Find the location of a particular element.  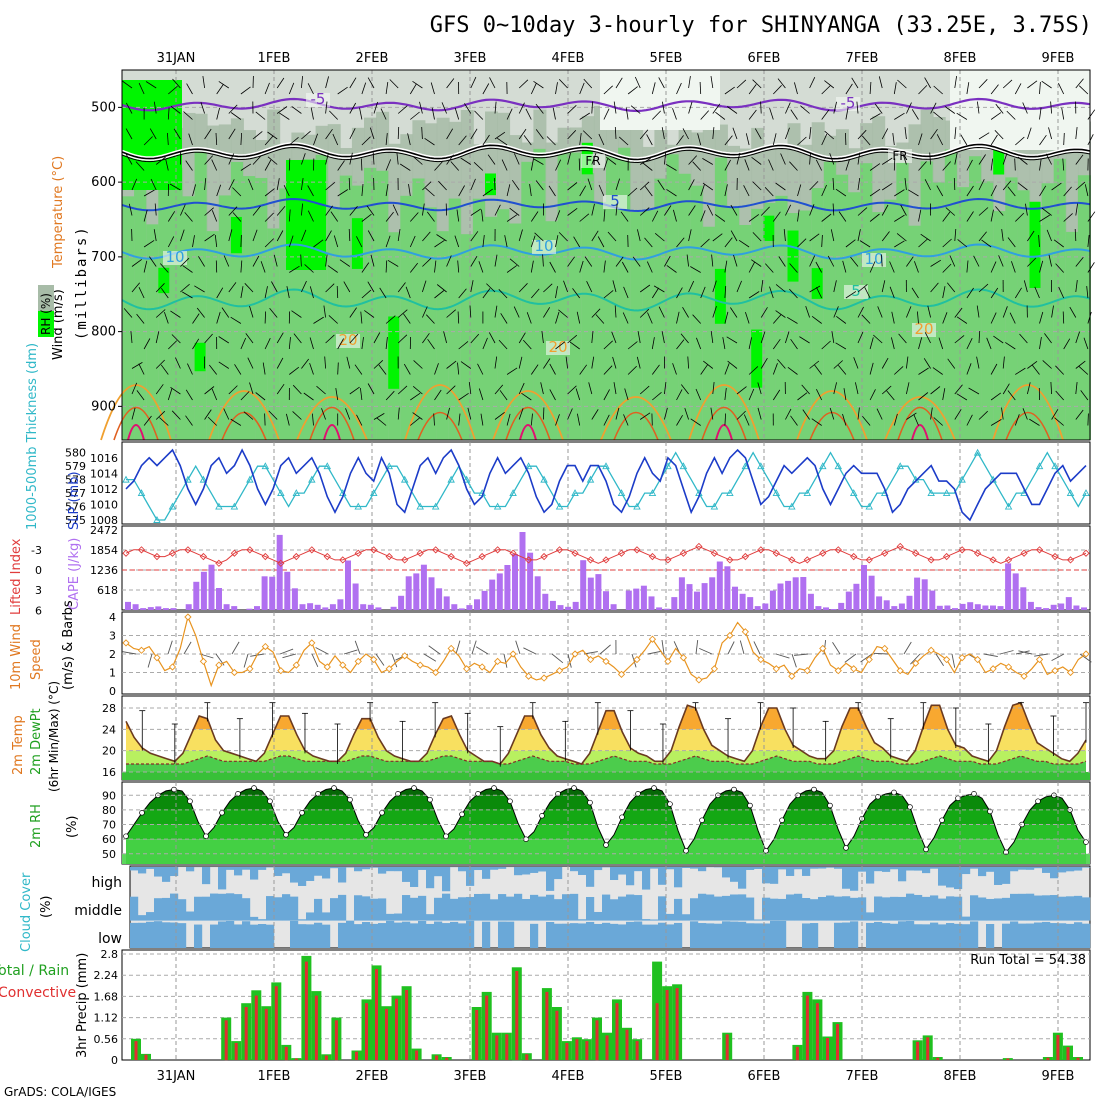

temperature-contour is located at coordinates (606, 155).